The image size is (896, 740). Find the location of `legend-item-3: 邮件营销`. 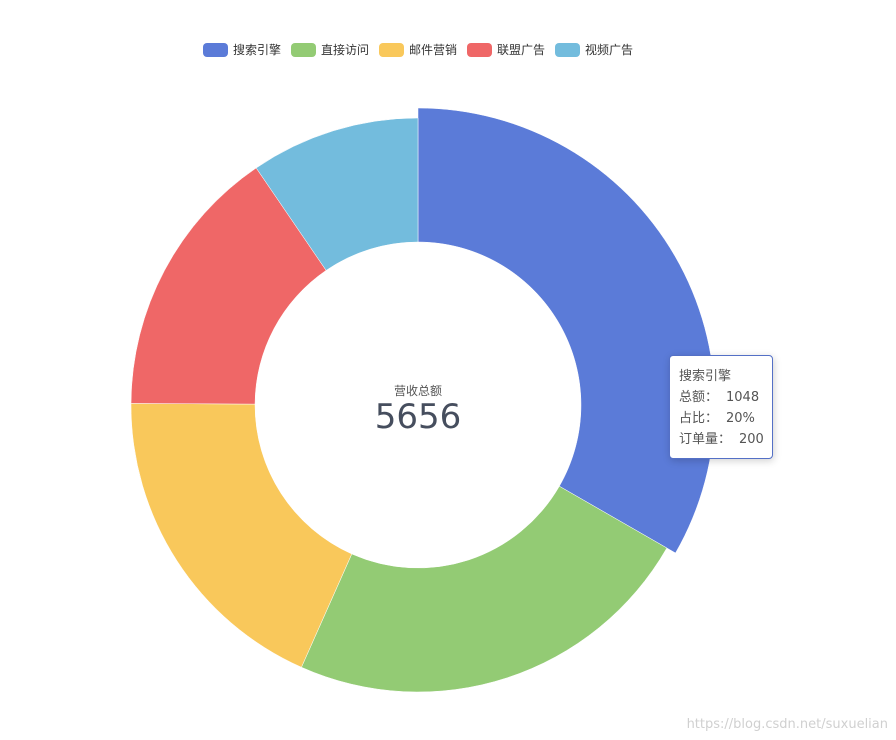

legend-item-3: 邮件营销 is located at coordinates (418, 50).